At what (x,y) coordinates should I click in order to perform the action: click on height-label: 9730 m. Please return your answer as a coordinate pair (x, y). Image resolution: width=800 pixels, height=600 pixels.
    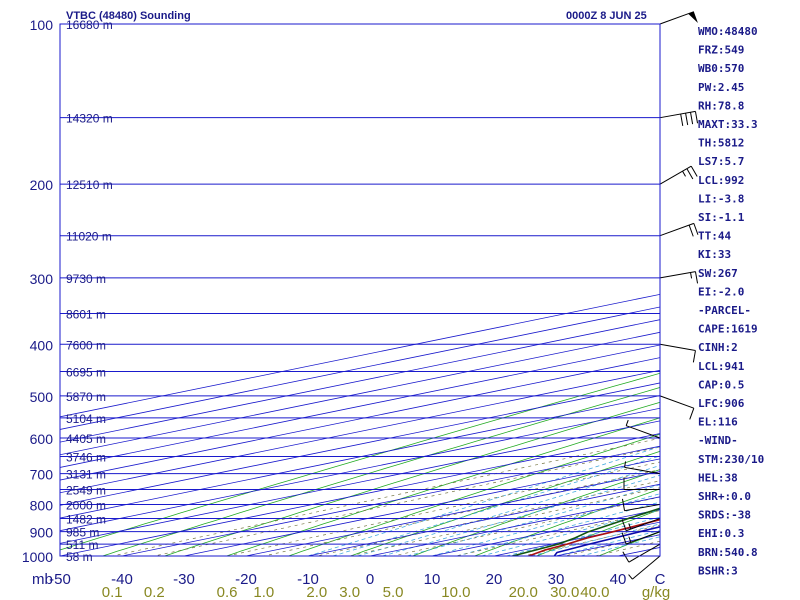
    Looking at the image, I should click on (86, 279).